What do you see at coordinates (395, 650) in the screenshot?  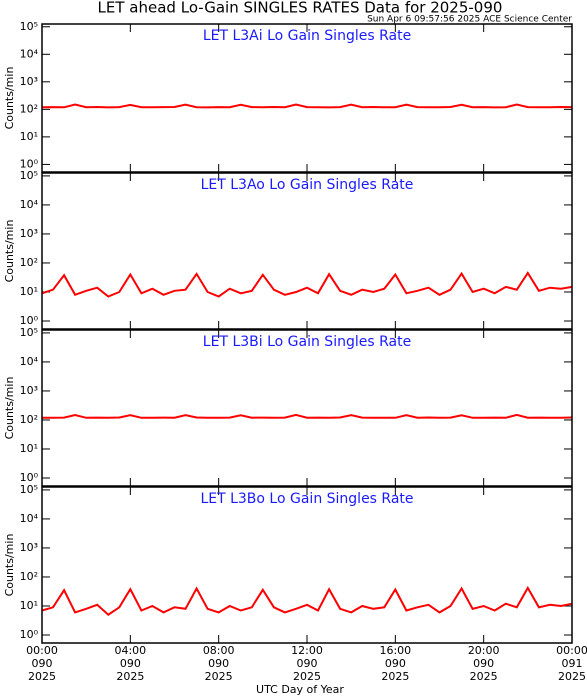 I see `x-tick-label: 16:00` at bounding box center [395, 650].